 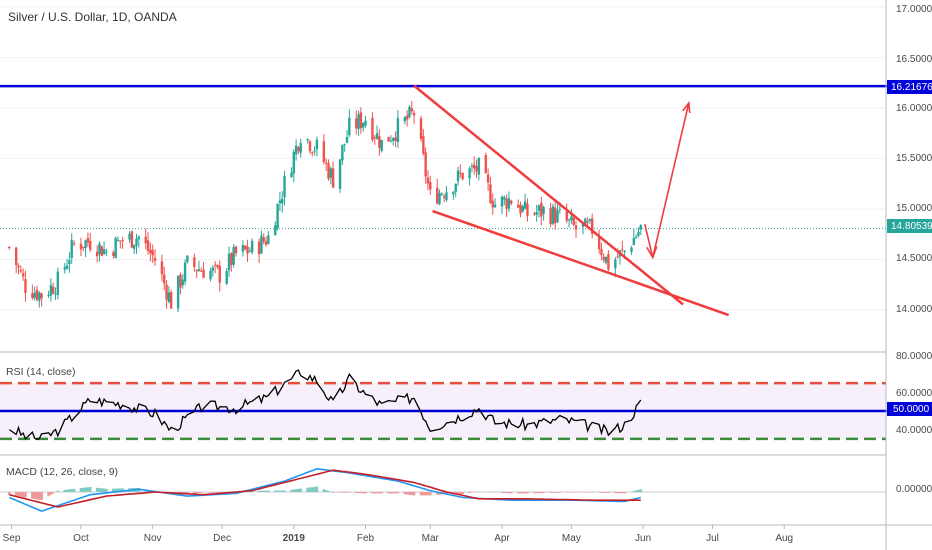 I want to click on rsi-tick: 80.0000, so click(x=914, y=356).